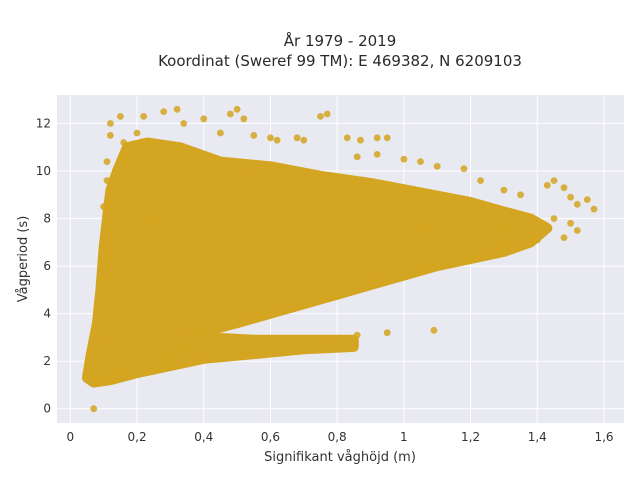 Image resolution: width=640 pixels, height=480 pixels. What do you see at coordinates (43, 171) in the screenshot?
I see `y-tick-label: 10` at bounding box center [43, 171].